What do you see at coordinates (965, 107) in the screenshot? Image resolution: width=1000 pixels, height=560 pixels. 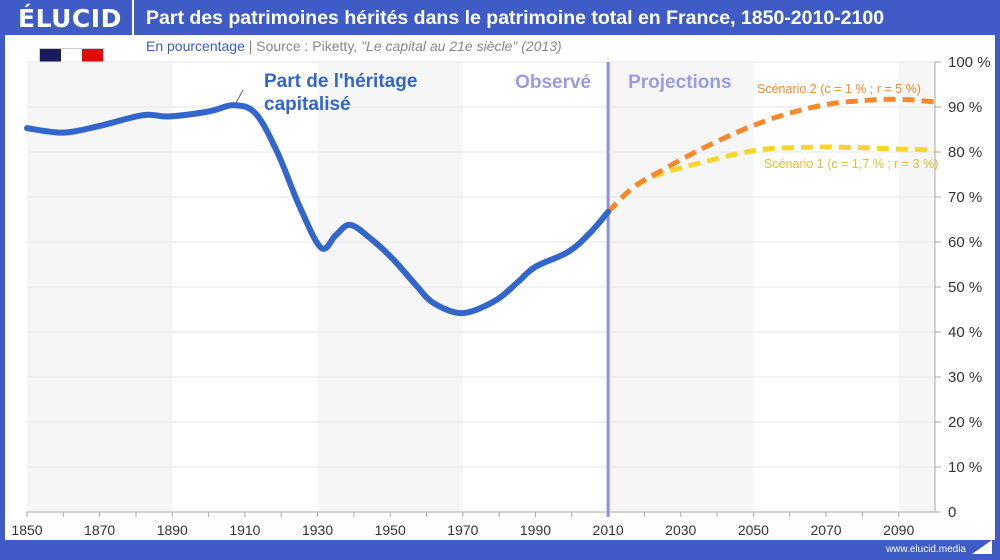 I see `y-tick-label: 90 %` at bounding box center [965, 107].